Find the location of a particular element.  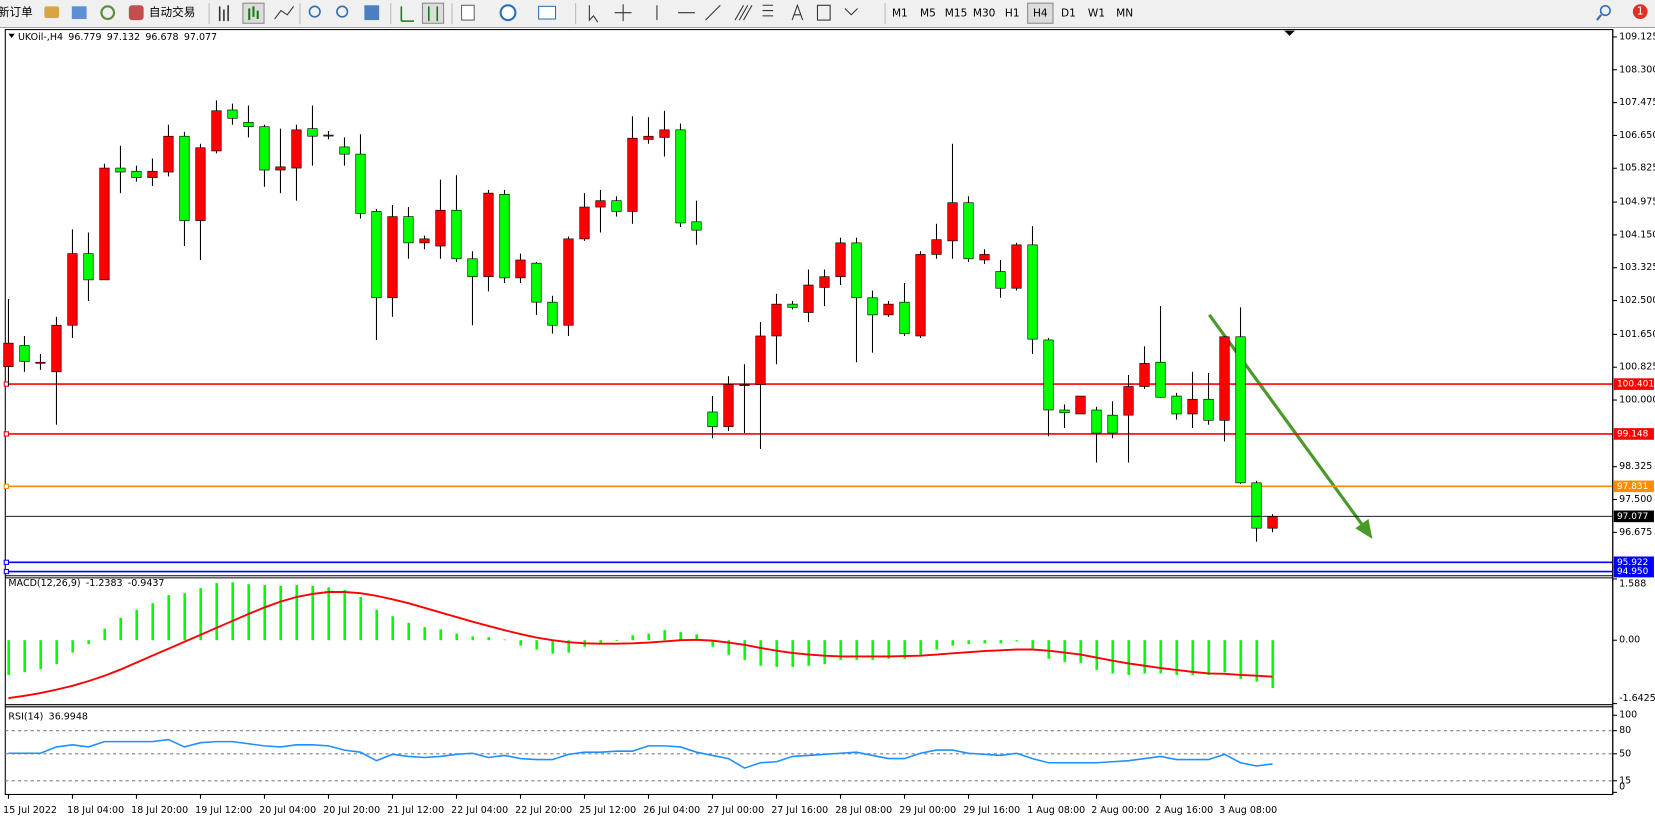

periods-icon is located at coordinates (508, 13).